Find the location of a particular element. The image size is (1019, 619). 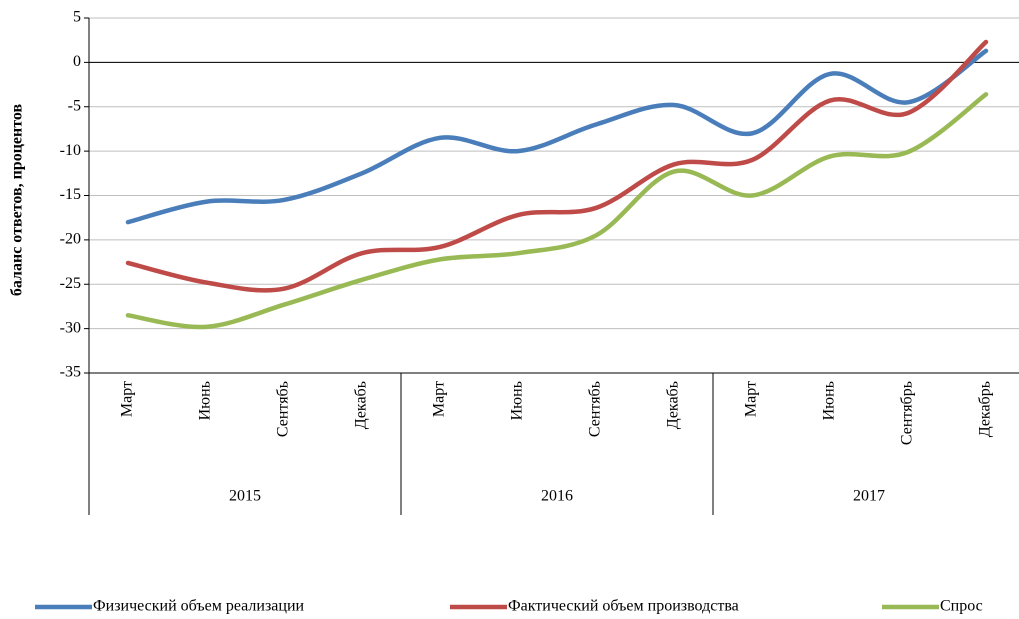

y-tick-label: -5 is located at coordinates (74, 105).